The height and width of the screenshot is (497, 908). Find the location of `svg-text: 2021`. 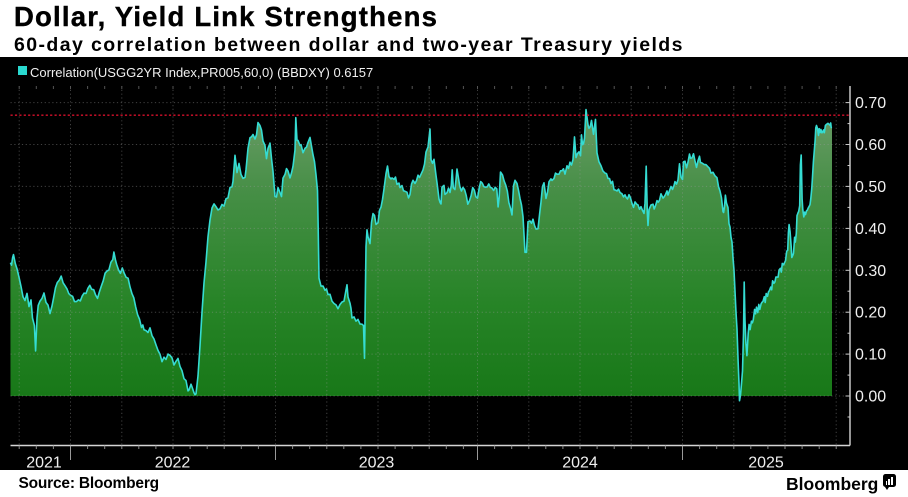

svg-text: 2021 is located at coordinates (44, 463).